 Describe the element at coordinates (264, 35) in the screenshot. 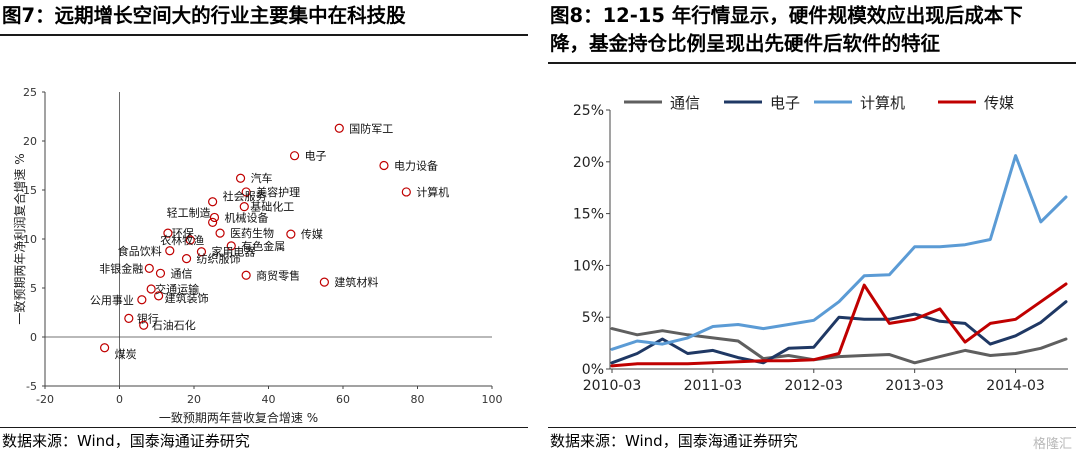

I see `left-title-rule` at that location.